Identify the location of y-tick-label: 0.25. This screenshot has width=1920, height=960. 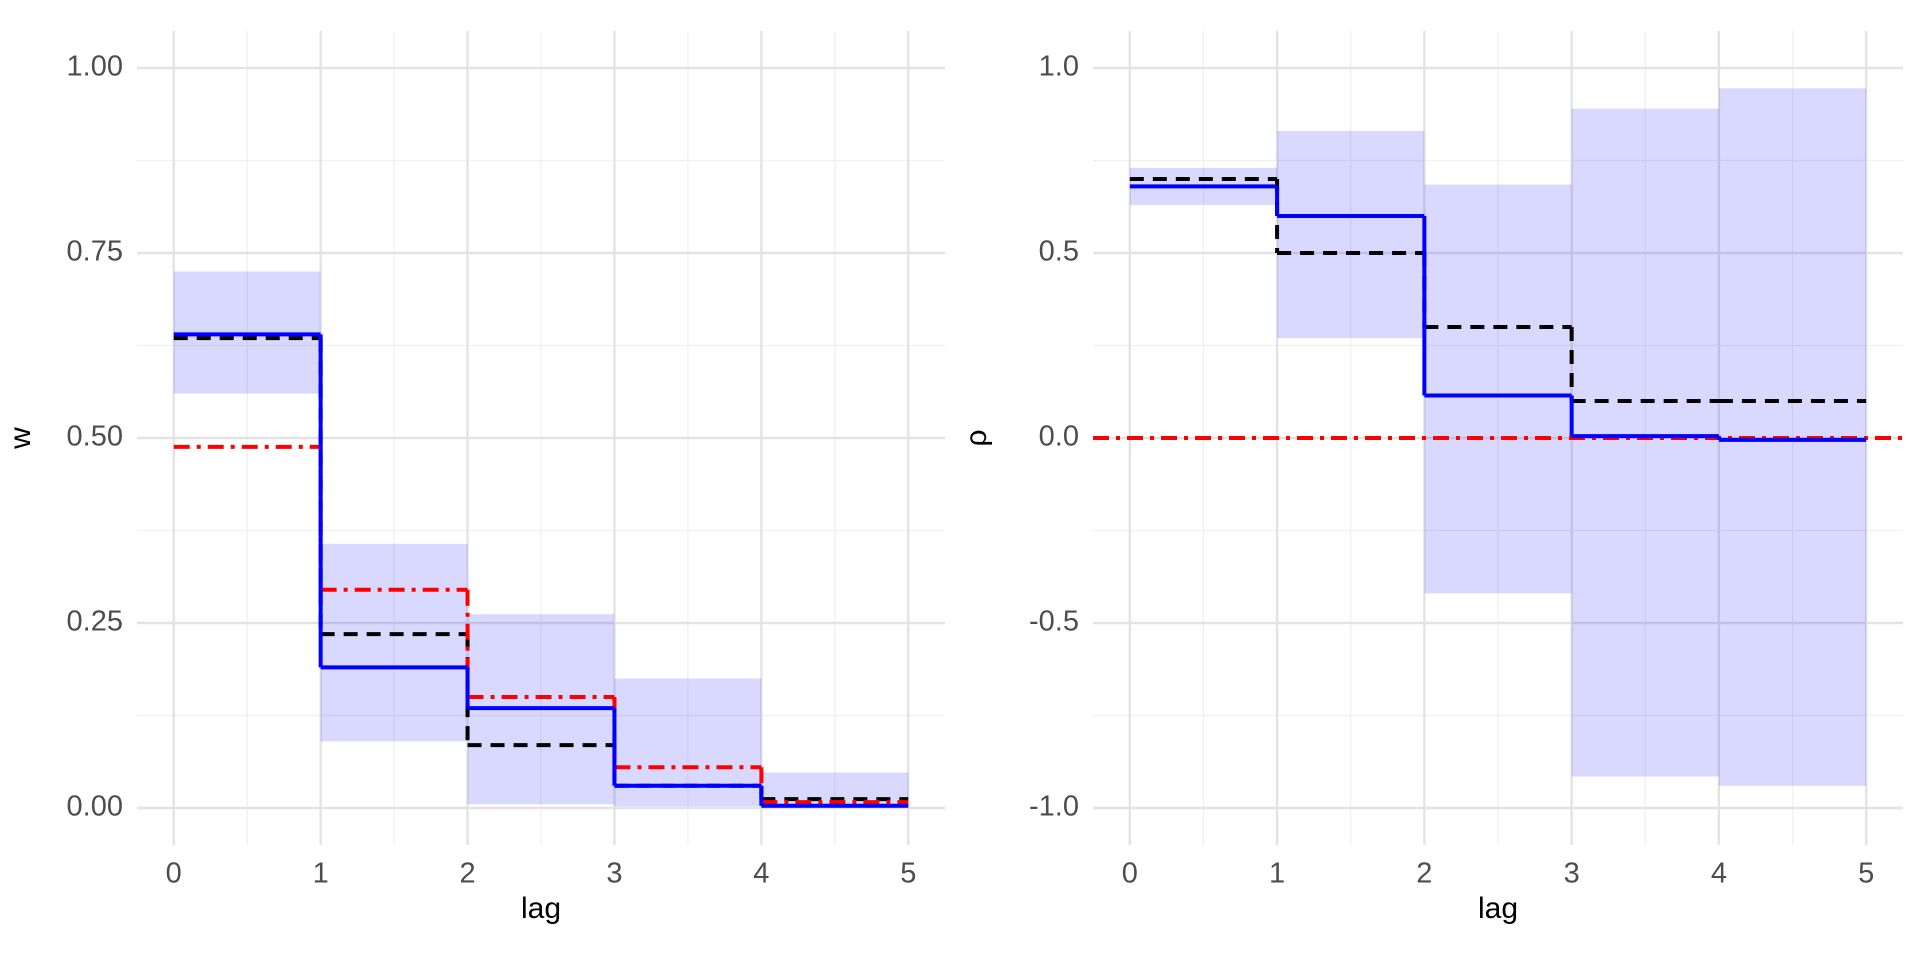
(95, 622).